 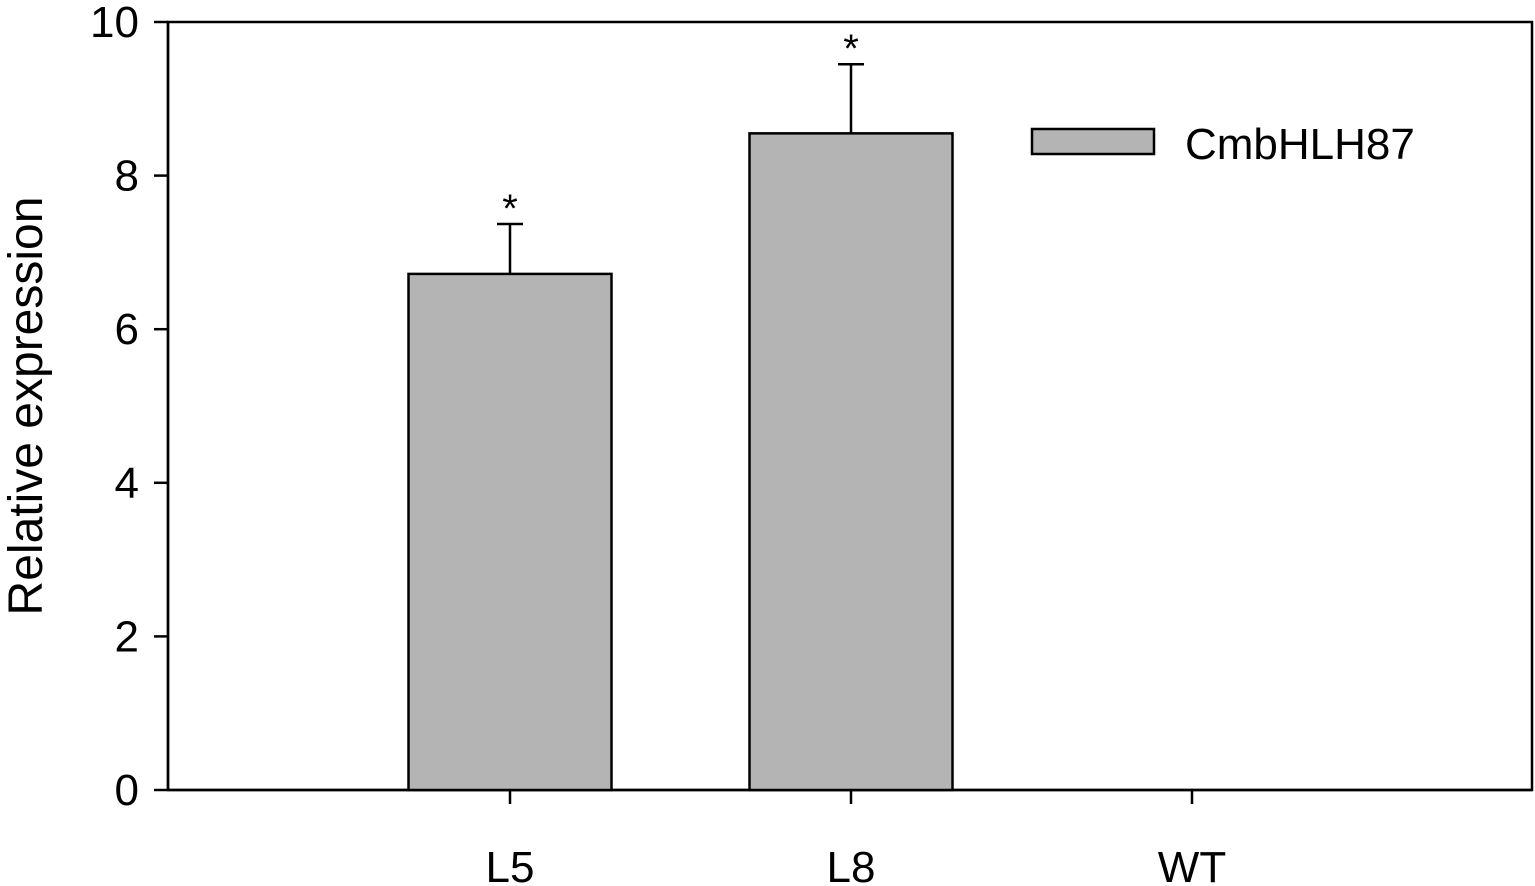 I want to click on y-tick-label: 2, so click(x=127, y=636).